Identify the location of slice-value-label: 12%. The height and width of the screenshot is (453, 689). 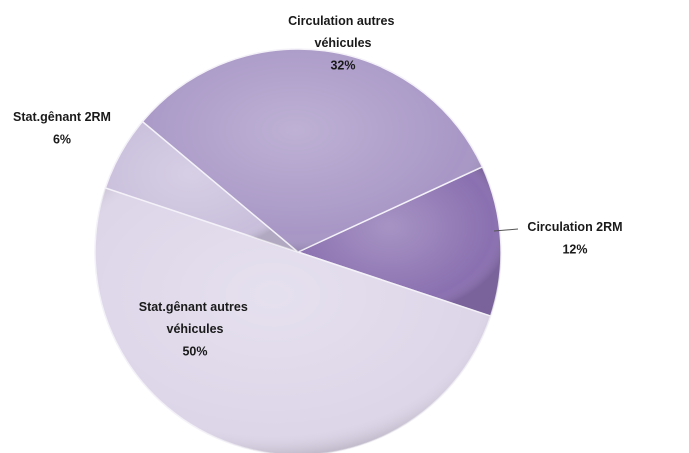
(574, 249).